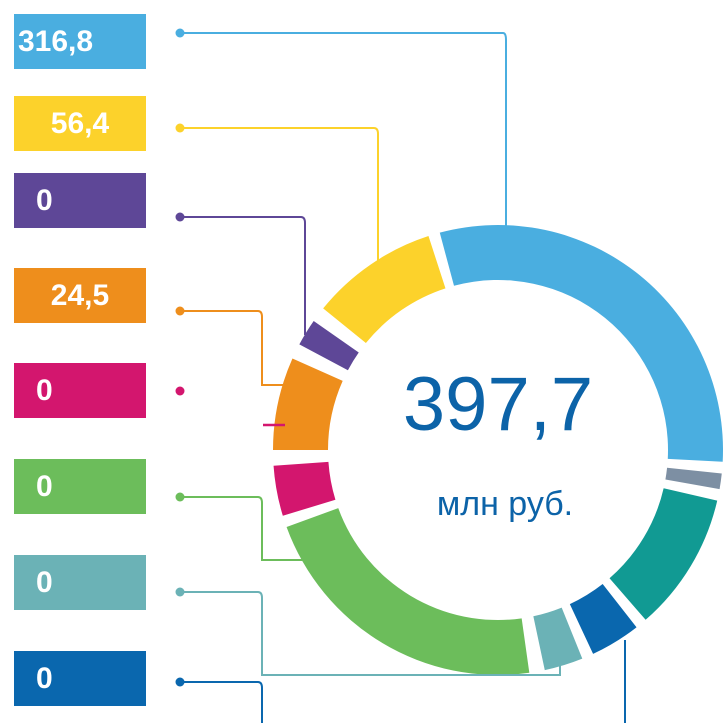 This screenshot has height=723, width=726. I want to click on value-label: 56,4, so click(80, 123).